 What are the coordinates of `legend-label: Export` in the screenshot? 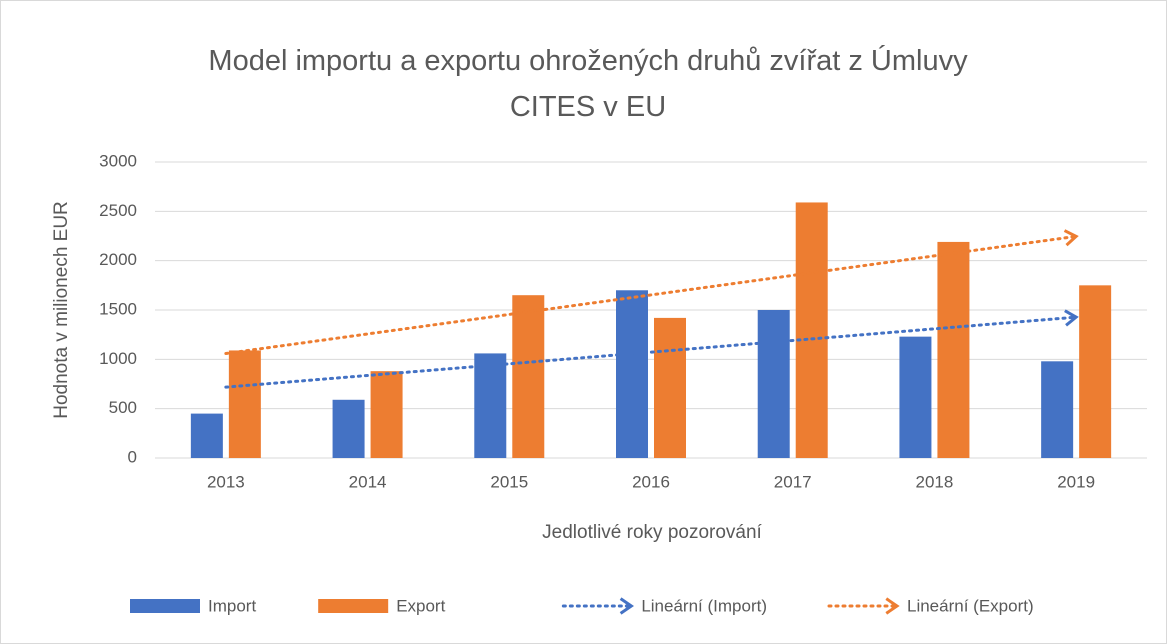 It's located at (420, 605).